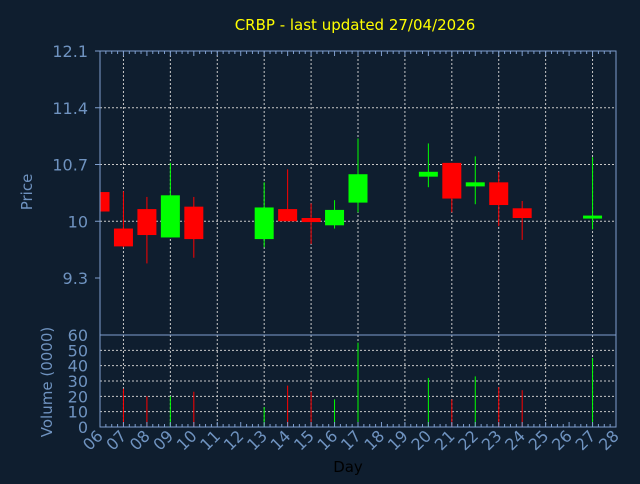 The height and width of the screenshot is (484, 640). What do you see at coordinates (358, 384) in the screenshot?
I see `volume-bars` at bounding box center [358, 384].